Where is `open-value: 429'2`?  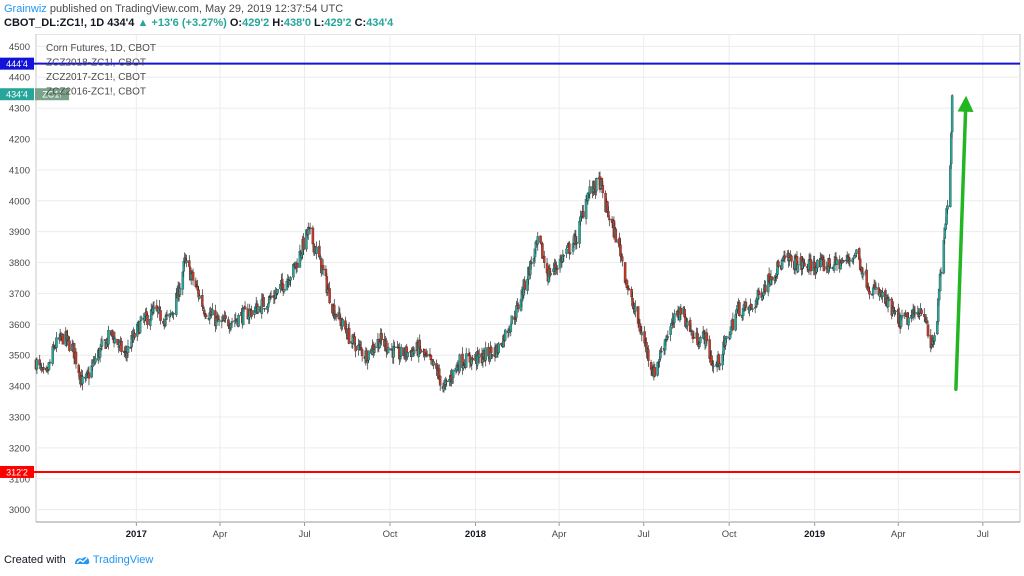
open-value: 429'2 is located at coordinates (256, 23).